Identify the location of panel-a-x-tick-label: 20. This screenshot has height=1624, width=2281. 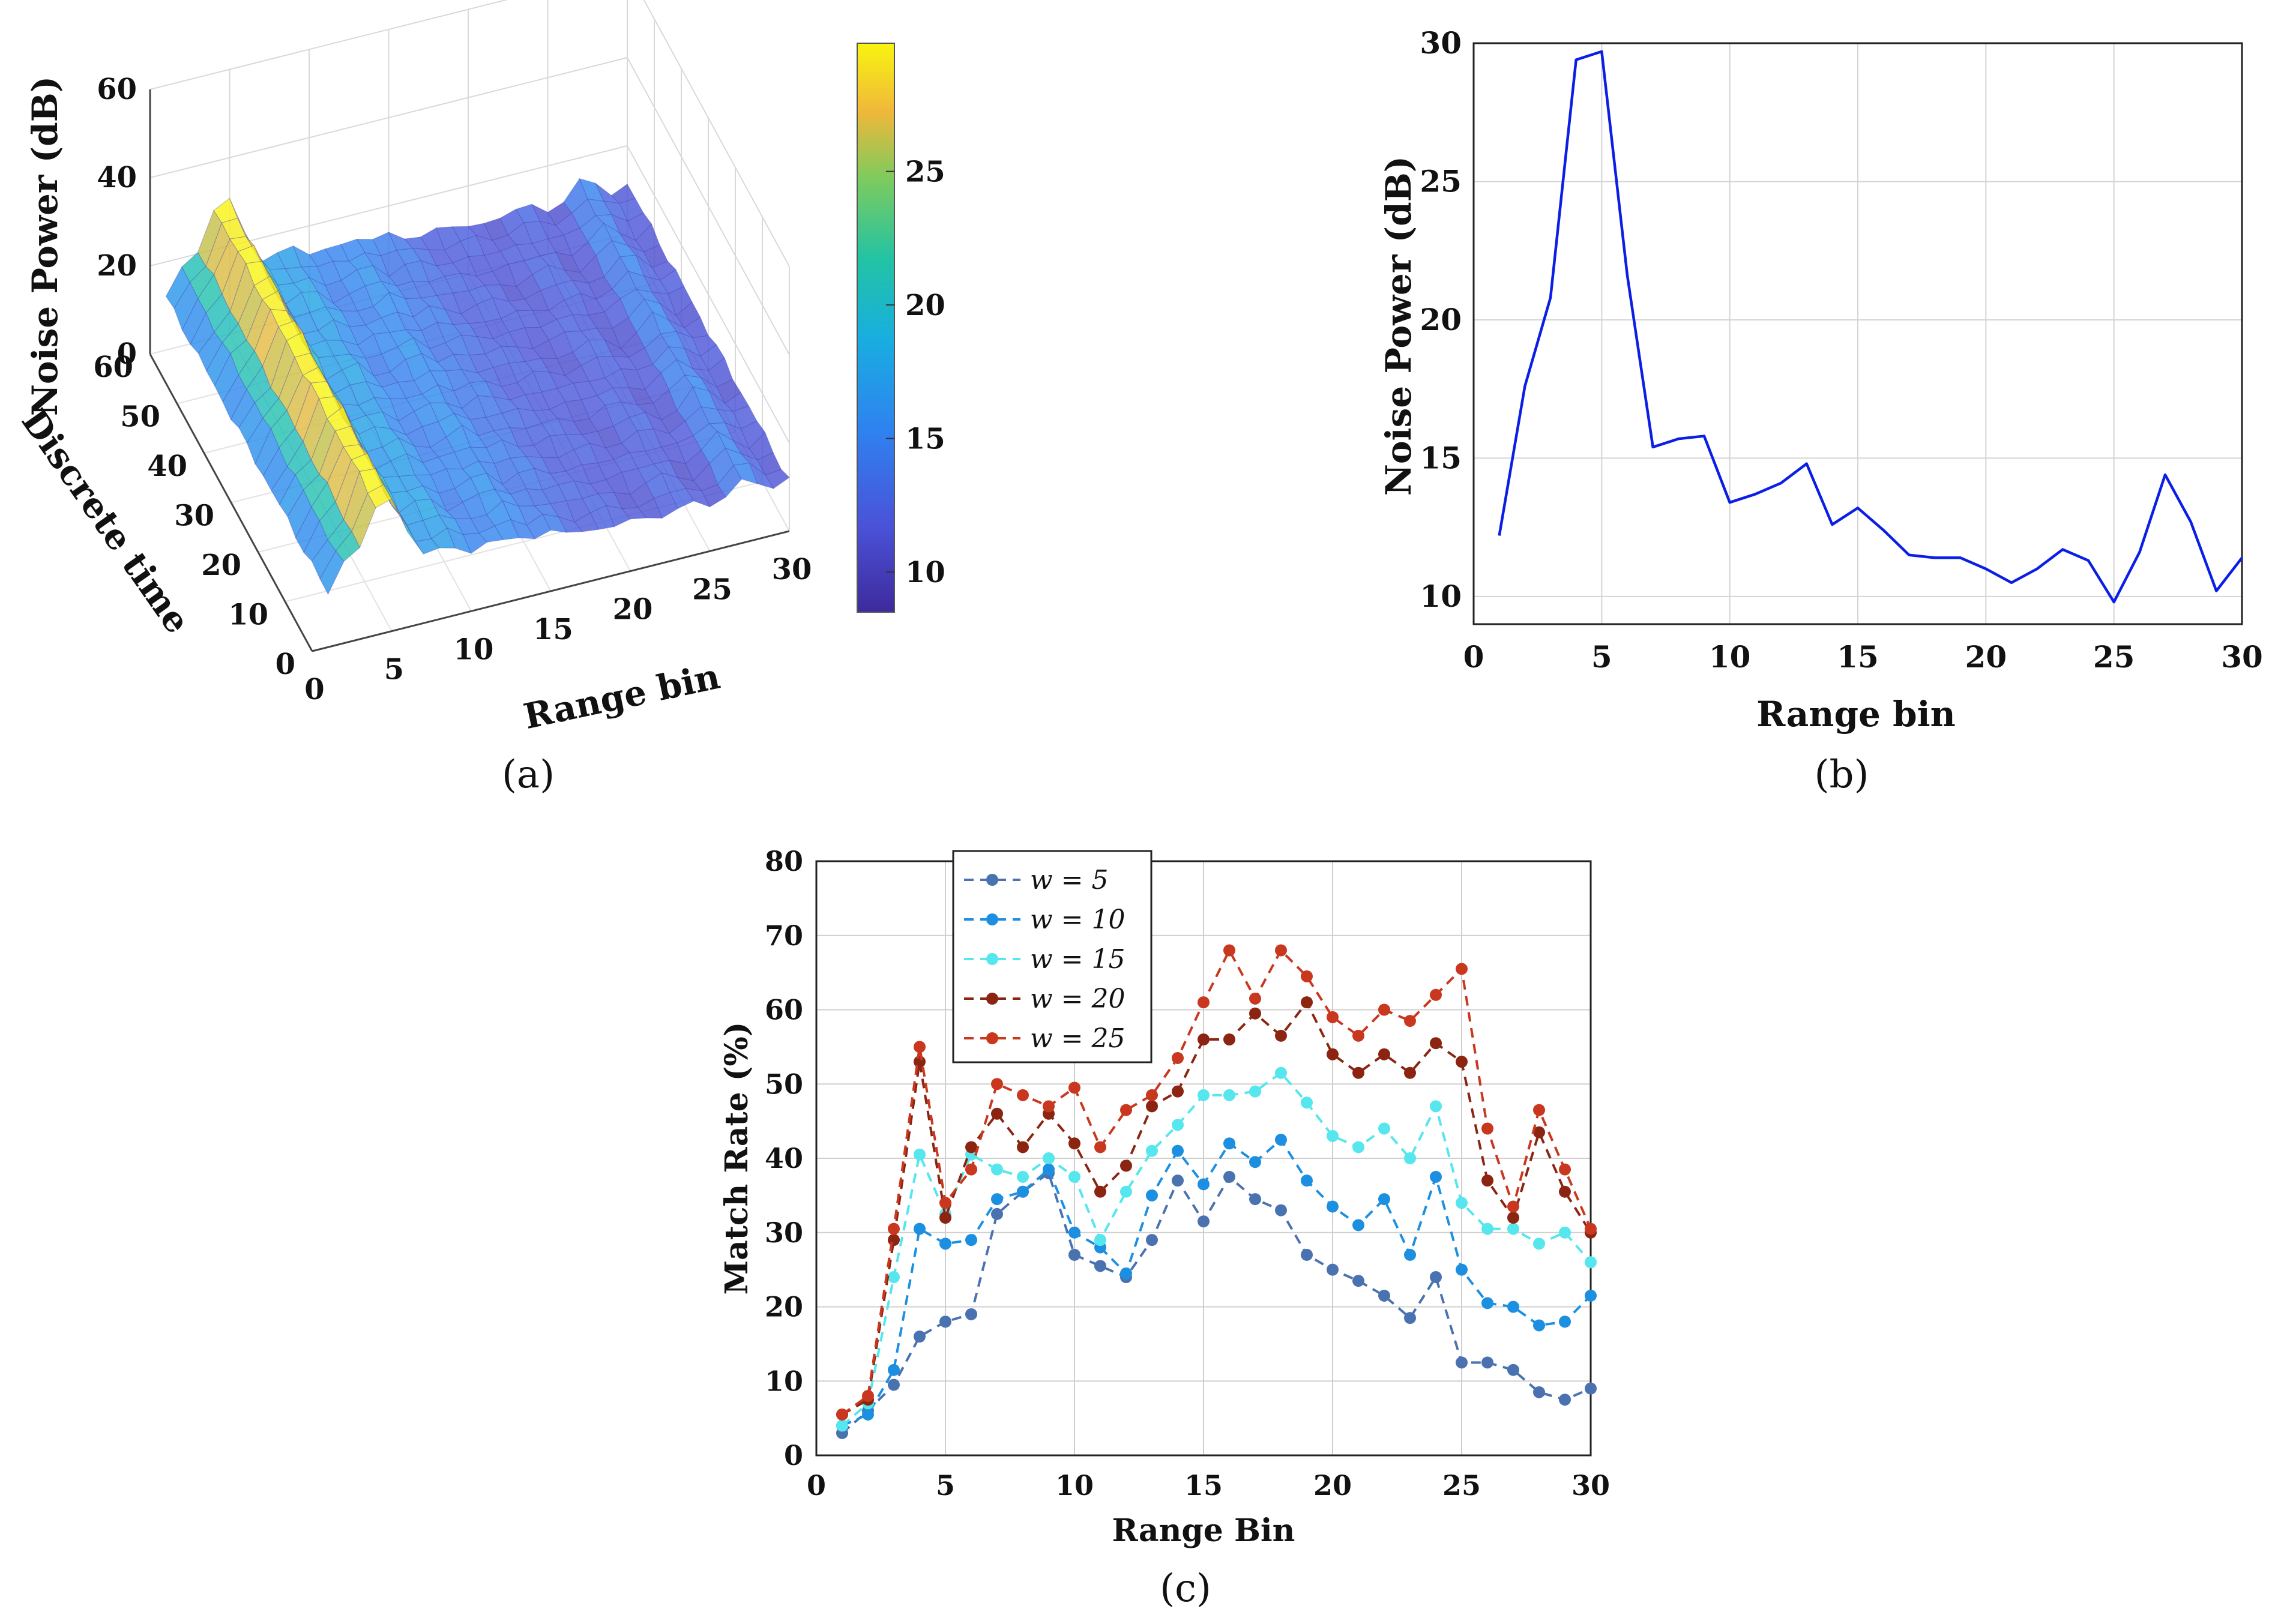
(633, 610).